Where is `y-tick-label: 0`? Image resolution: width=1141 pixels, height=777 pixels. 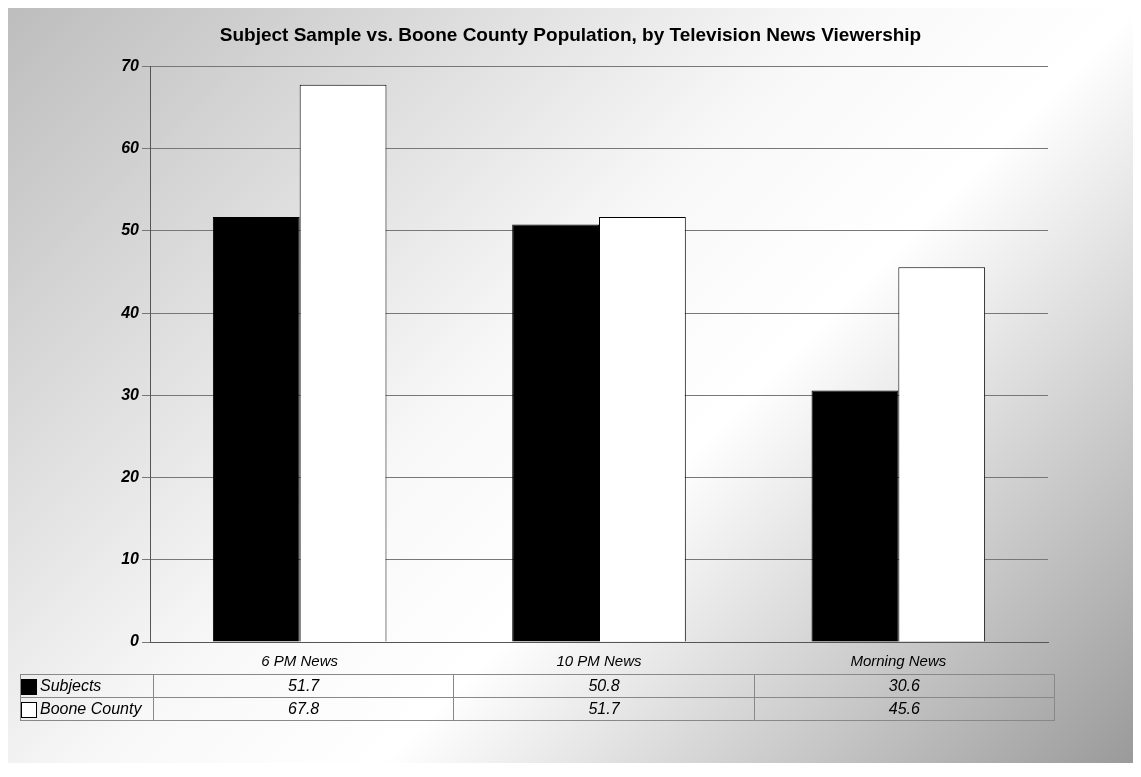 y-tick-label: 0 is located at coordinates (135, 641).